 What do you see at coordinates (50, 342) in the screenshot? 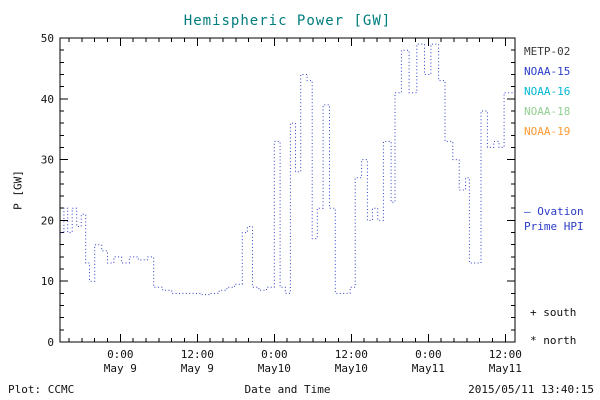
I see `y-tick-label: 0` at bounding box center [50, 342].